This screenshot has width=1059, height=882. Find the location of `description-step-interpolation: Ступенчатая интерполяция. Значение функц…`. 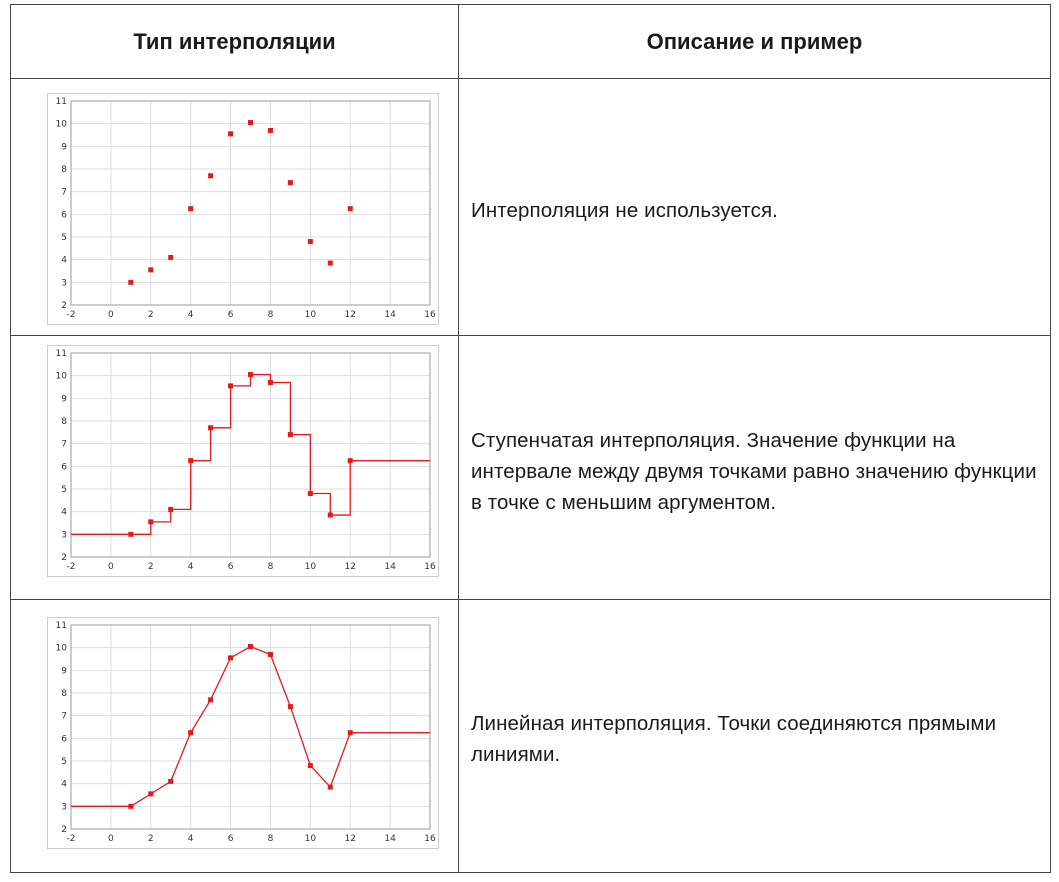

description-step-interpolation: Ступенчатая интерполяция. Значение функц… is located at coordinates (754, 471).